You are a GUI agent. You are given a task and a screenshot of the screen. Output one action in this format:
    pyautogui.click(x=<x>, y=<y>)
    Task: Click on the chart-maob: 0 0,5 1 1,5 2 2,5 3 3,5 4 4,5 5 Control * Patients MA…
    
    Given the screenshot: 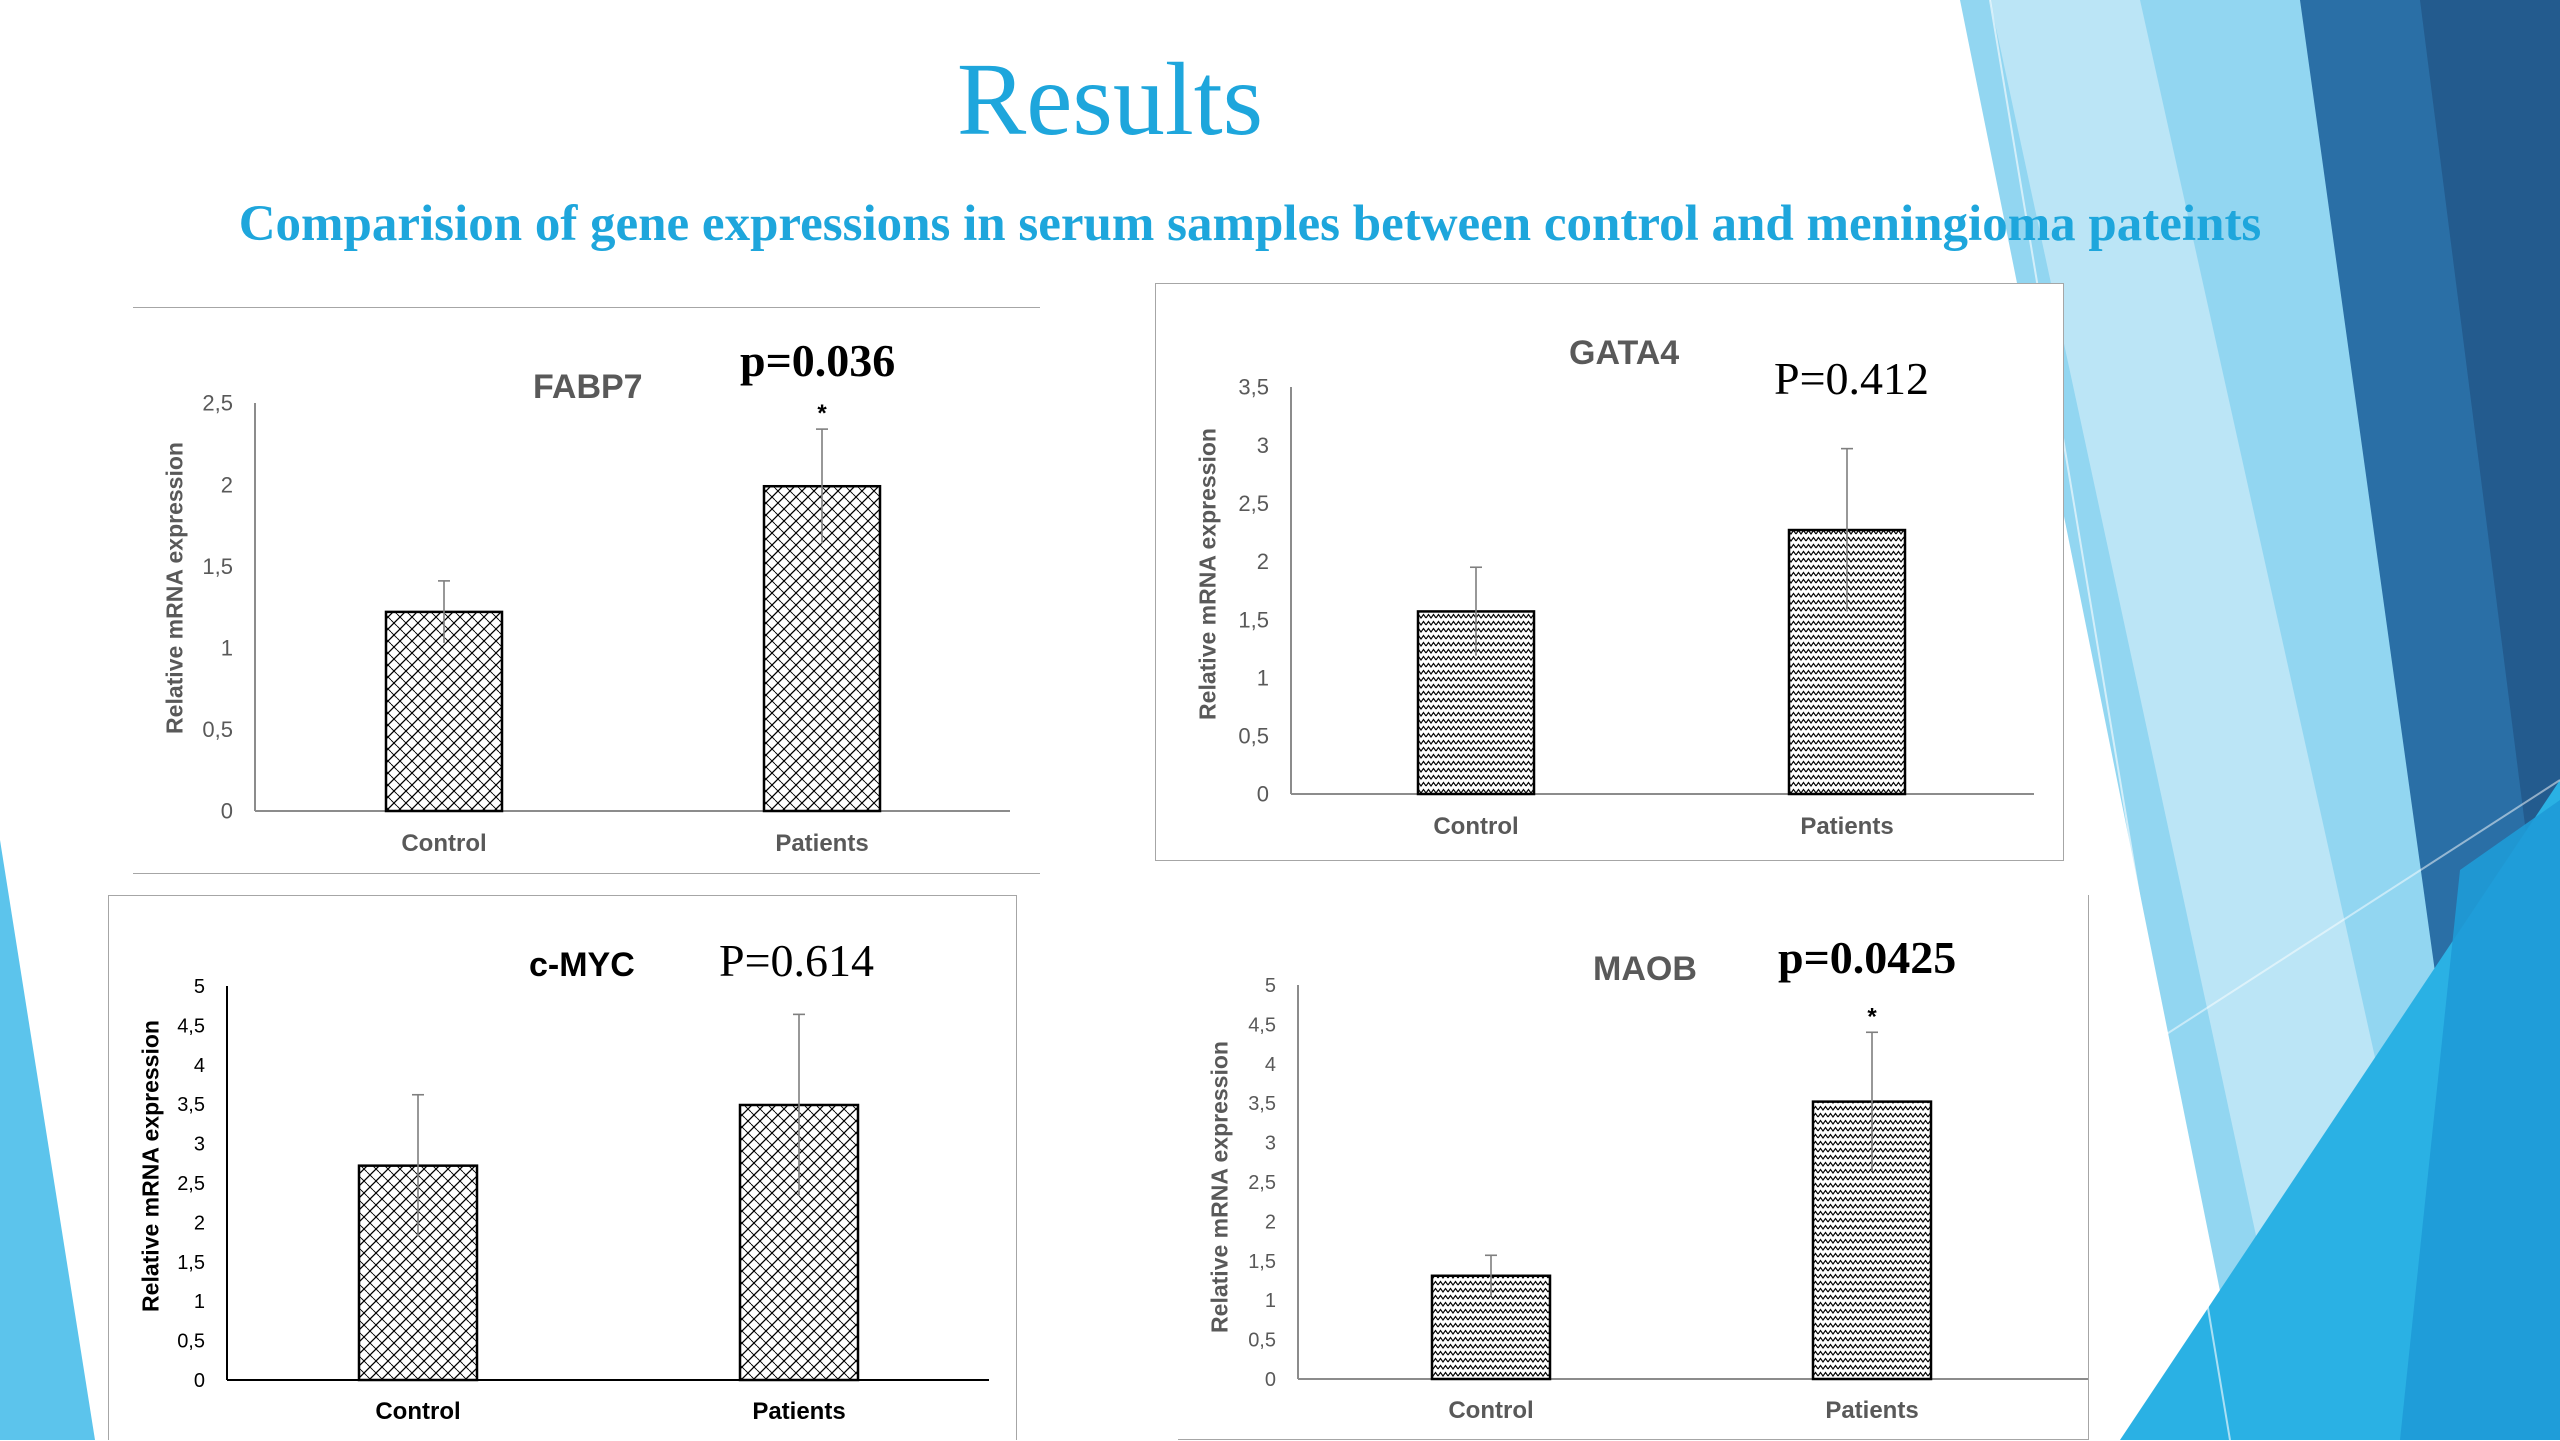 What is the action you would take?
    pyautogui.click(x=1633, y=1167)
    